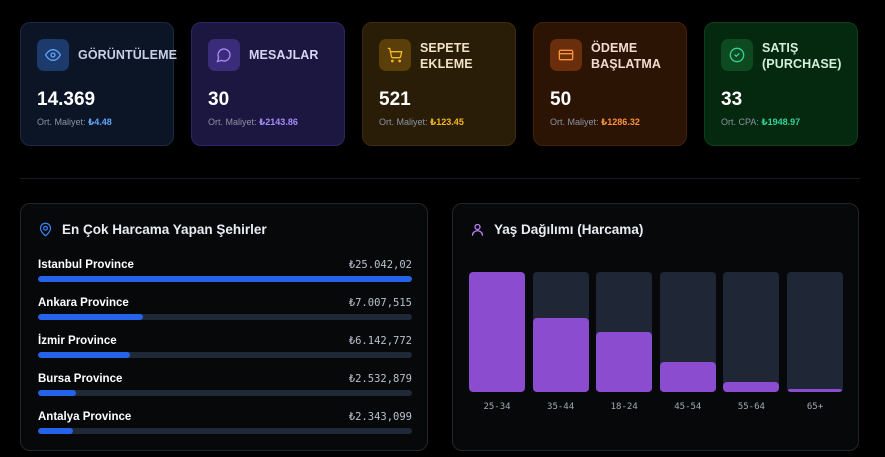 This screenshot has width=885, height=457. Describe the element at coordinates (85, 417) in the screenshot. I see `city-name: Antalya Province` at that location.